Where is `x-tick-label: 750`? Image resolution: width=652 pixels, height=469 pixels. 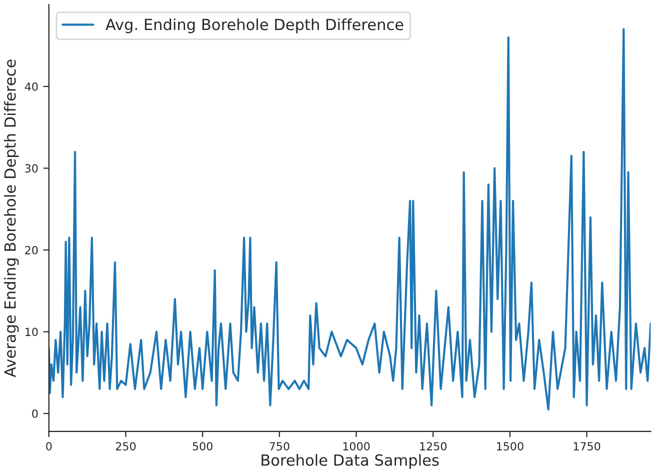
x-tick-label: 750 is located at coordinates (280, 446).